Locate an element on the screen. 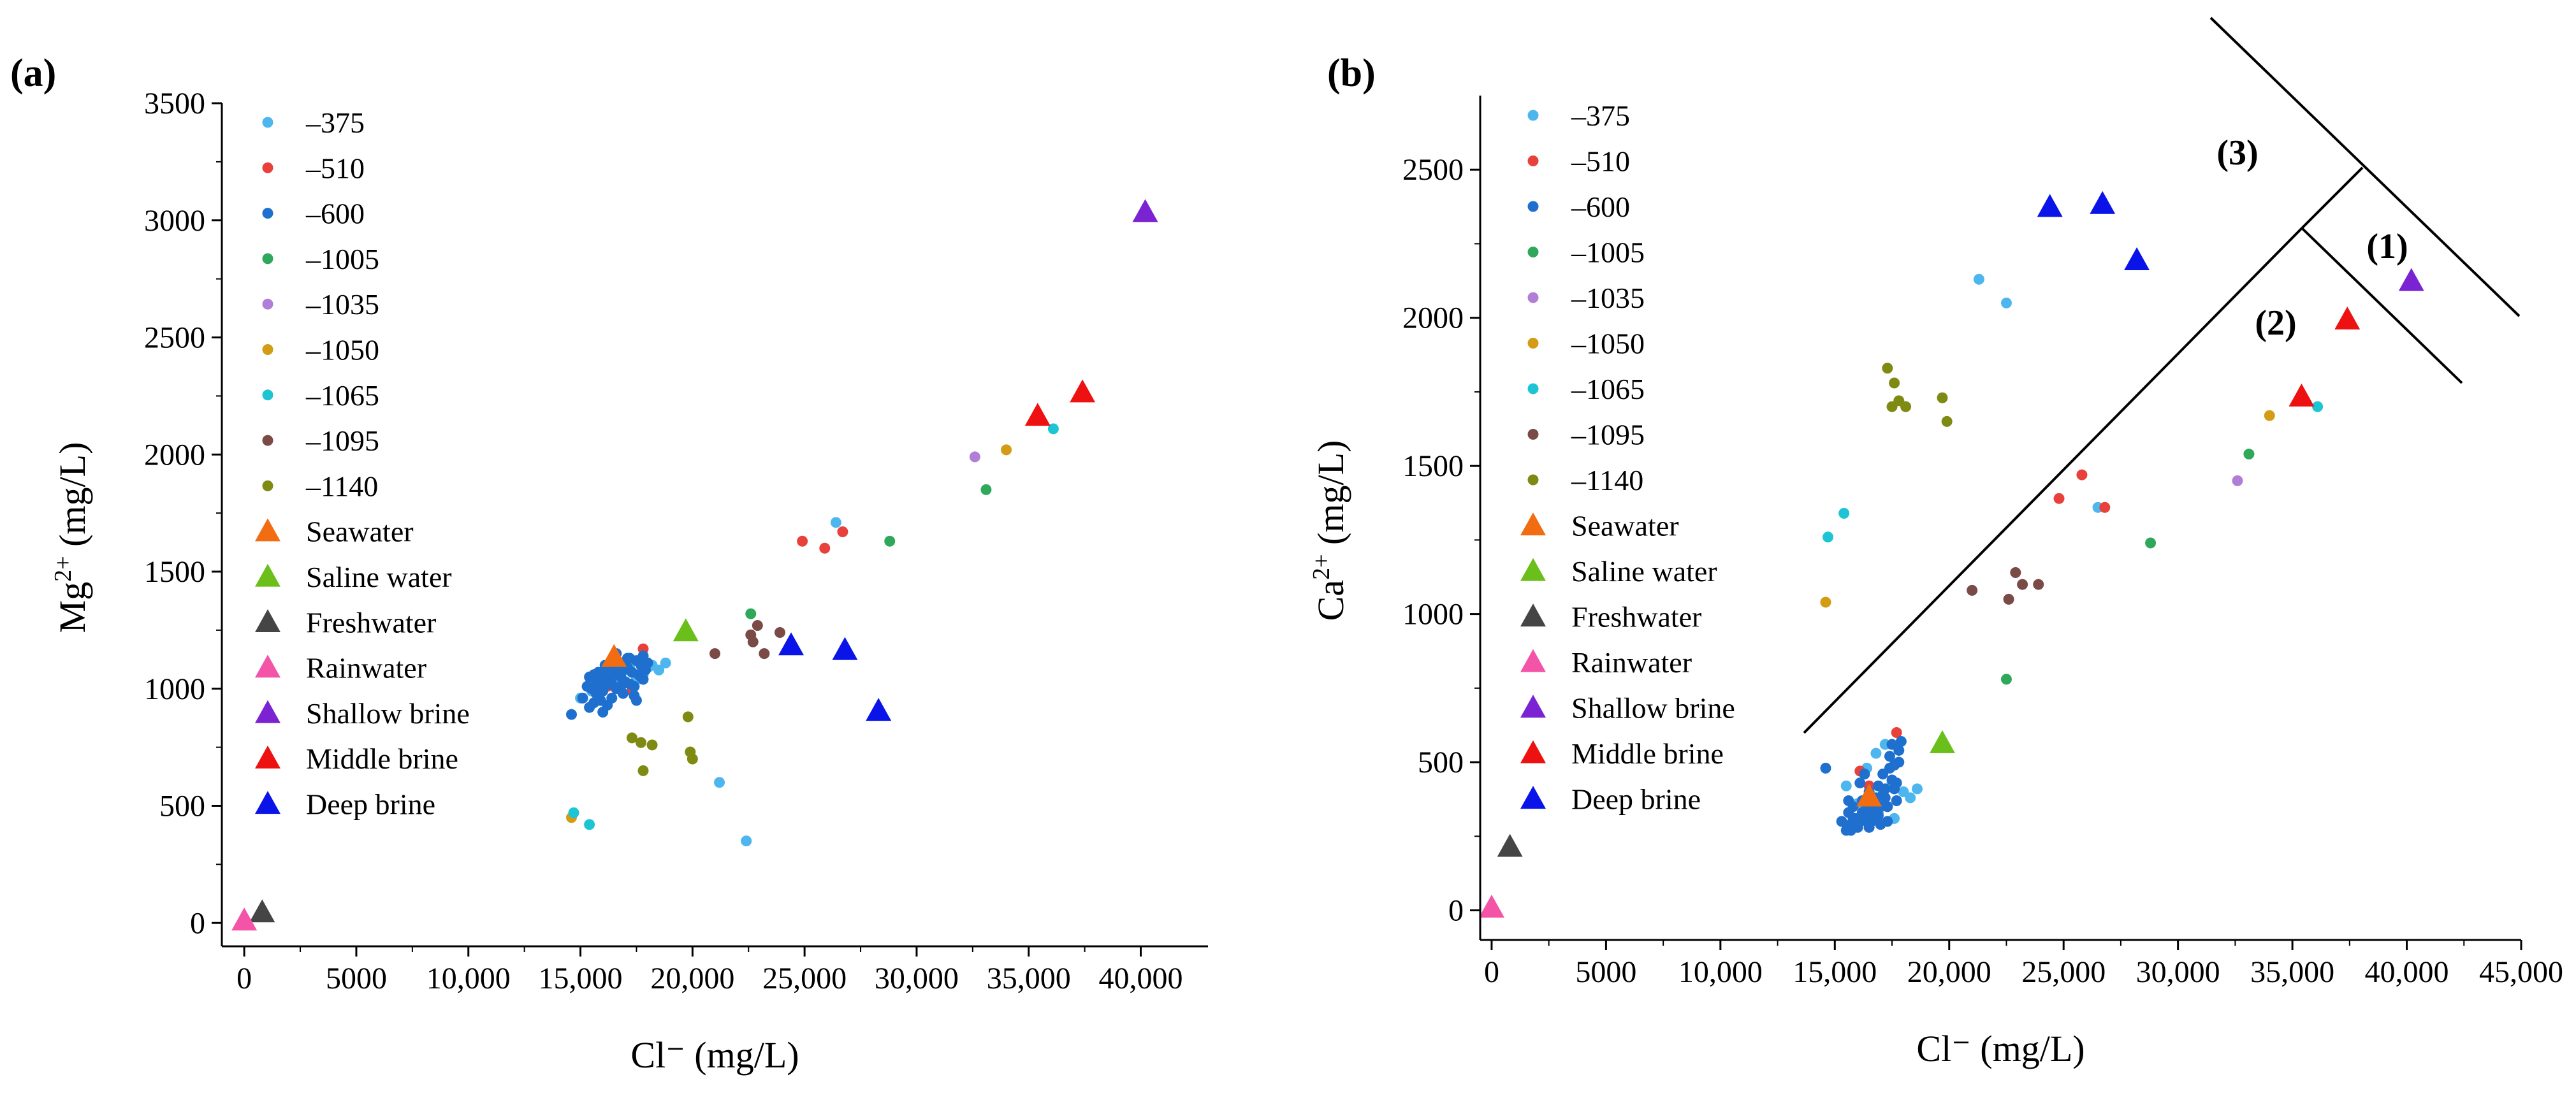 The height and width of the screenshot is (1098, 2576). b-y-axis-title: Ca2+ (mg/L) is located at coordinates (1329, 530).